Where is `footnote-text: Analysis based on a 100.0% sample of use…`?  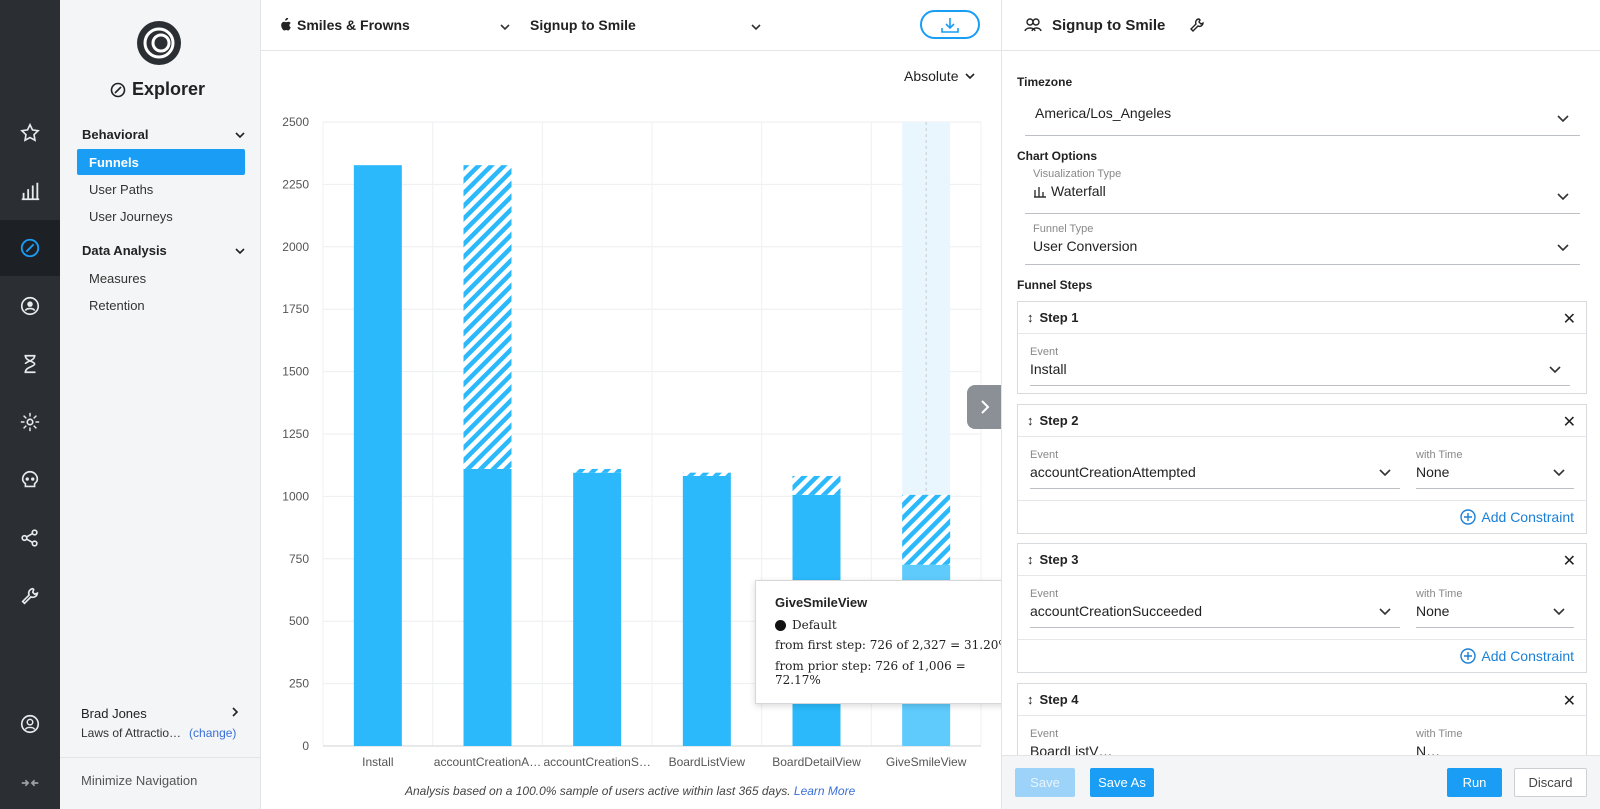 footnote-text: Analysis based on a 100.0% sample of use… is located at coordinates (598, 791).